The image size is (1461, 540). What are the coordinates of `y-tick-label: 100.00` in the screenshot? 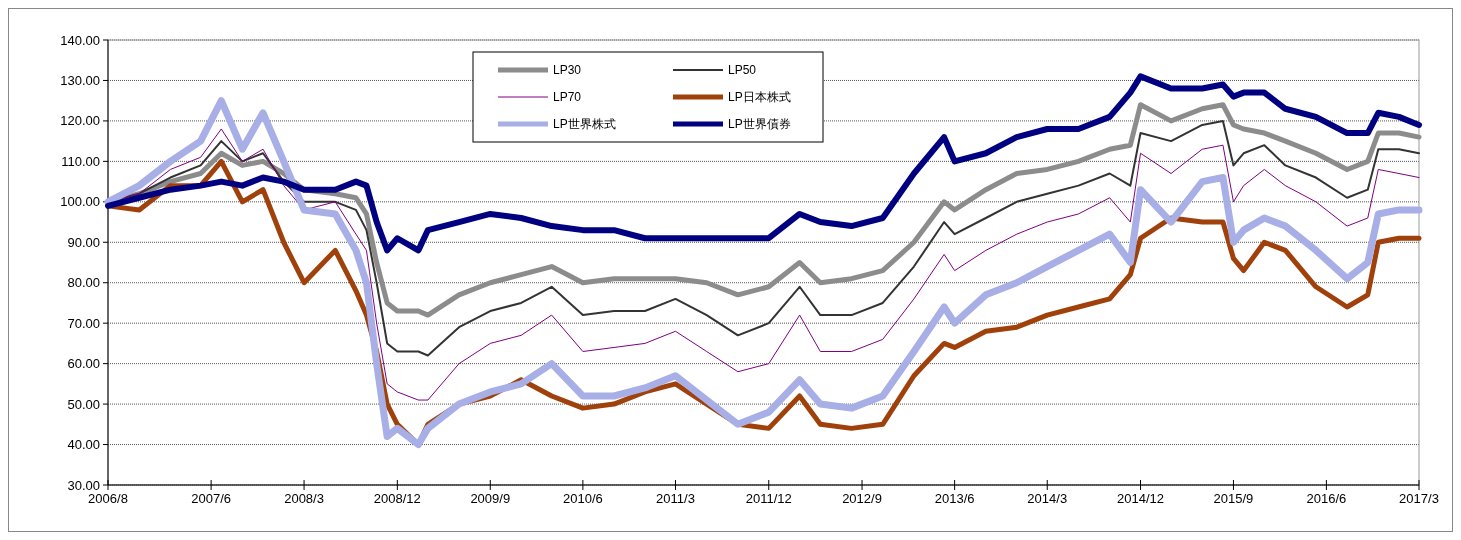 It's located at (80, 202).